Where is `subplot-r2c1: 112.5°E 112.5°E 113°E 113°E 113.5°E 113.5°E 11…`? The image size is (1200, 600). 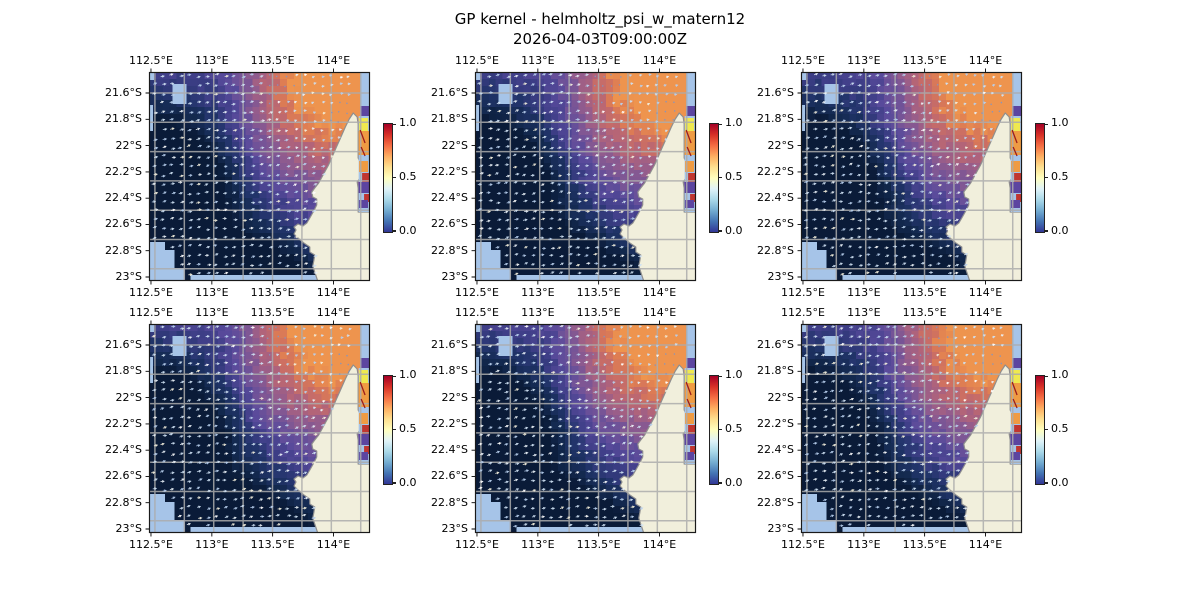
subplot-r2c1: 112.5°E 112.5°E 113°E 113°E 113.5°E 113.5°E 11… is located at coordinates (260, 428).